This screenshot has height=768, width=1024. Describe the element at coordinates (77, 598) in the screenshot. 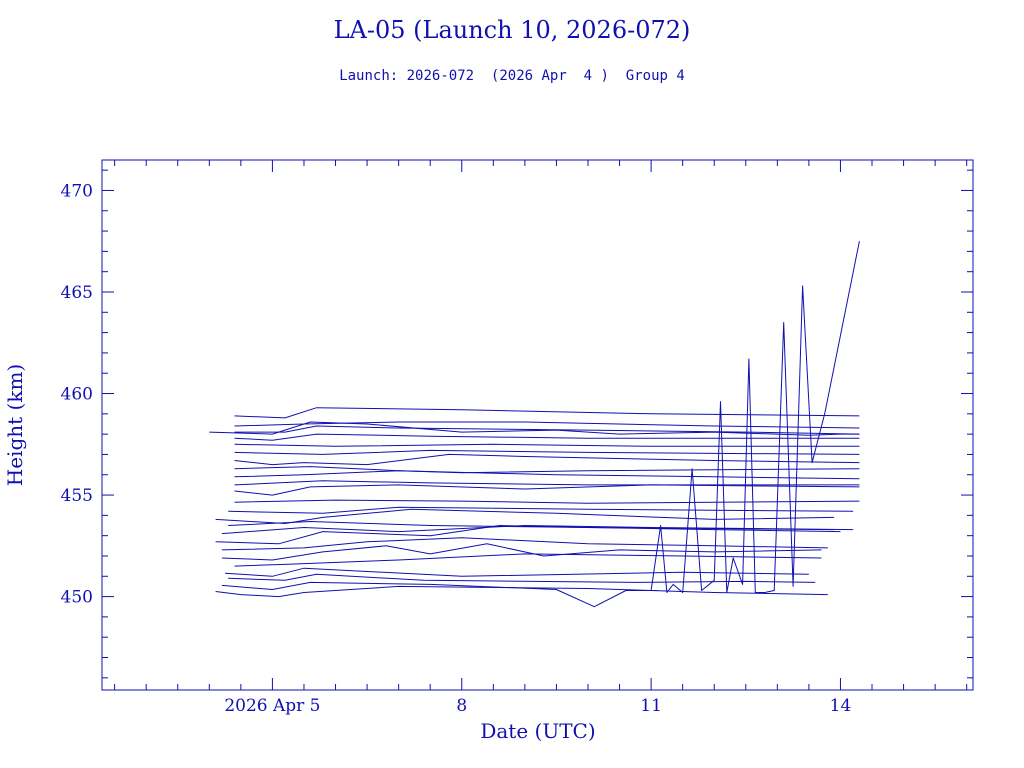

I see `y-tick-label: 450` at that location.